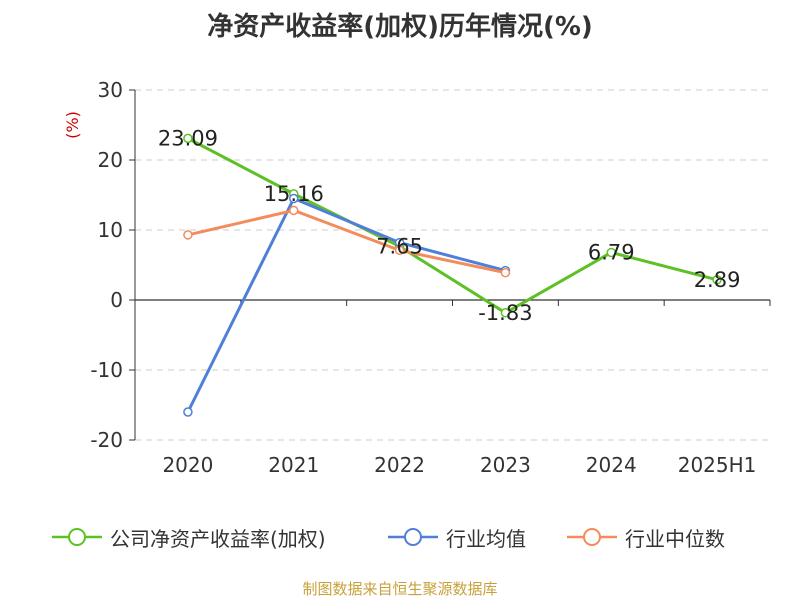  What do you see at coordinates (218, 538) in the screenshot?
I see `legend-label: 公司净资产收益率(加权)` at bounding box center [218, 538].